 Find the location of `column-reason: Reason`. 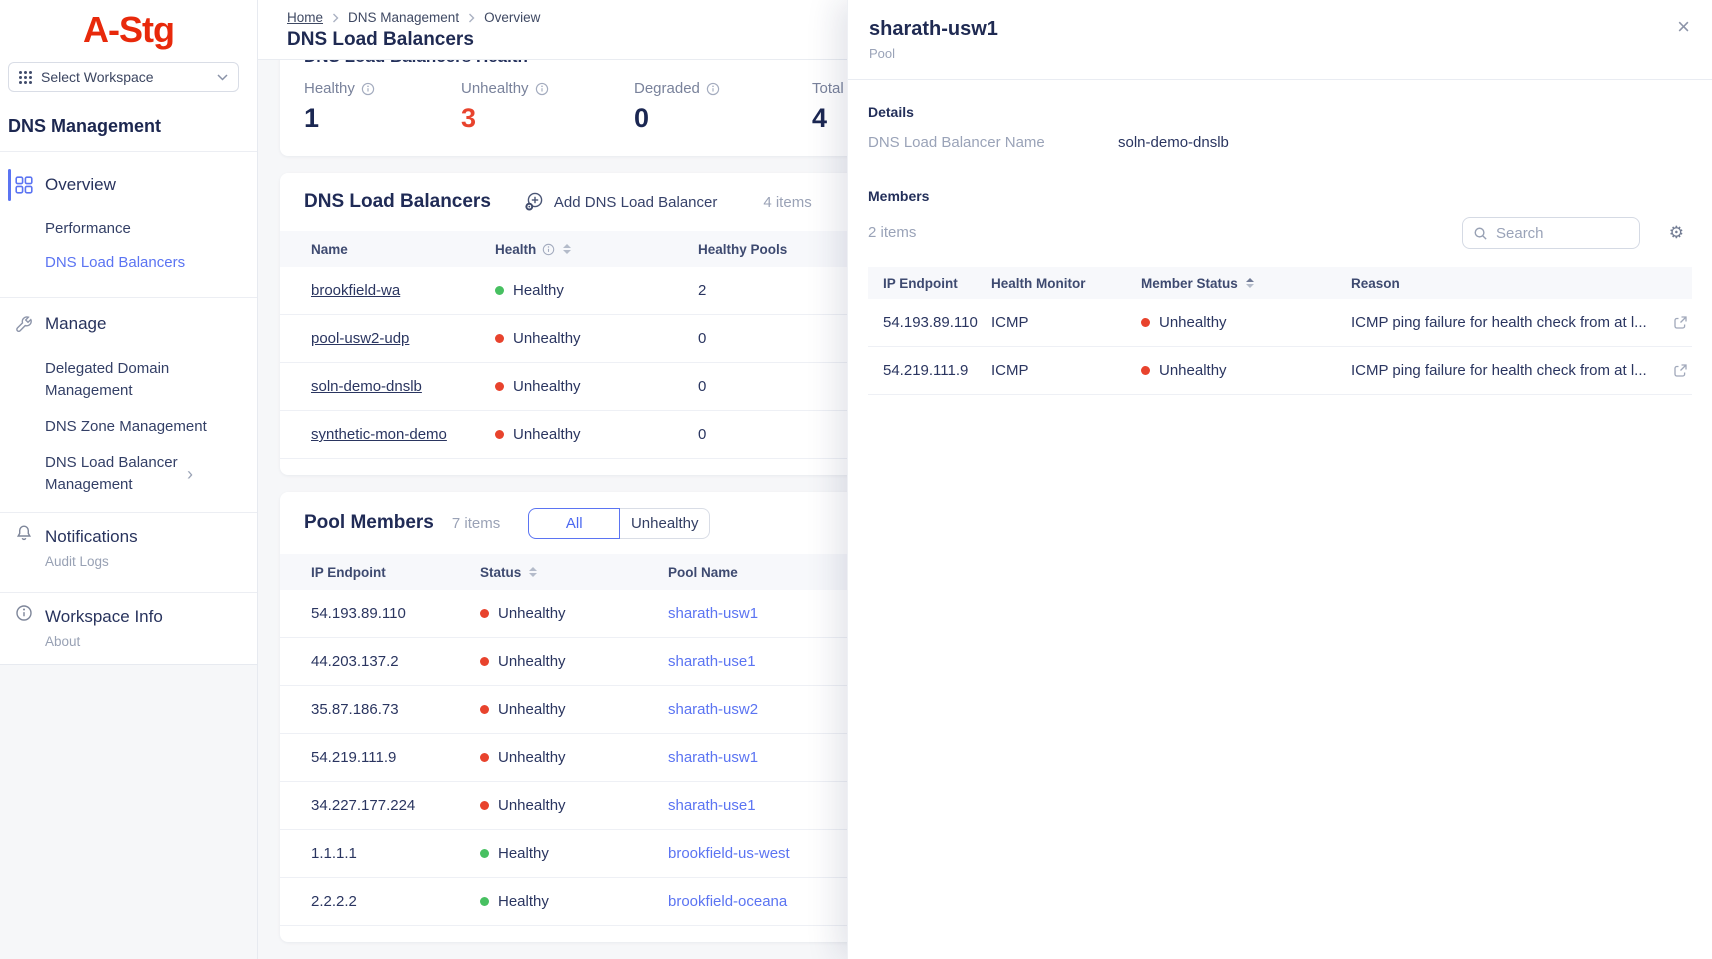

column-reason: Reason is located at coordinates (1375, 283).